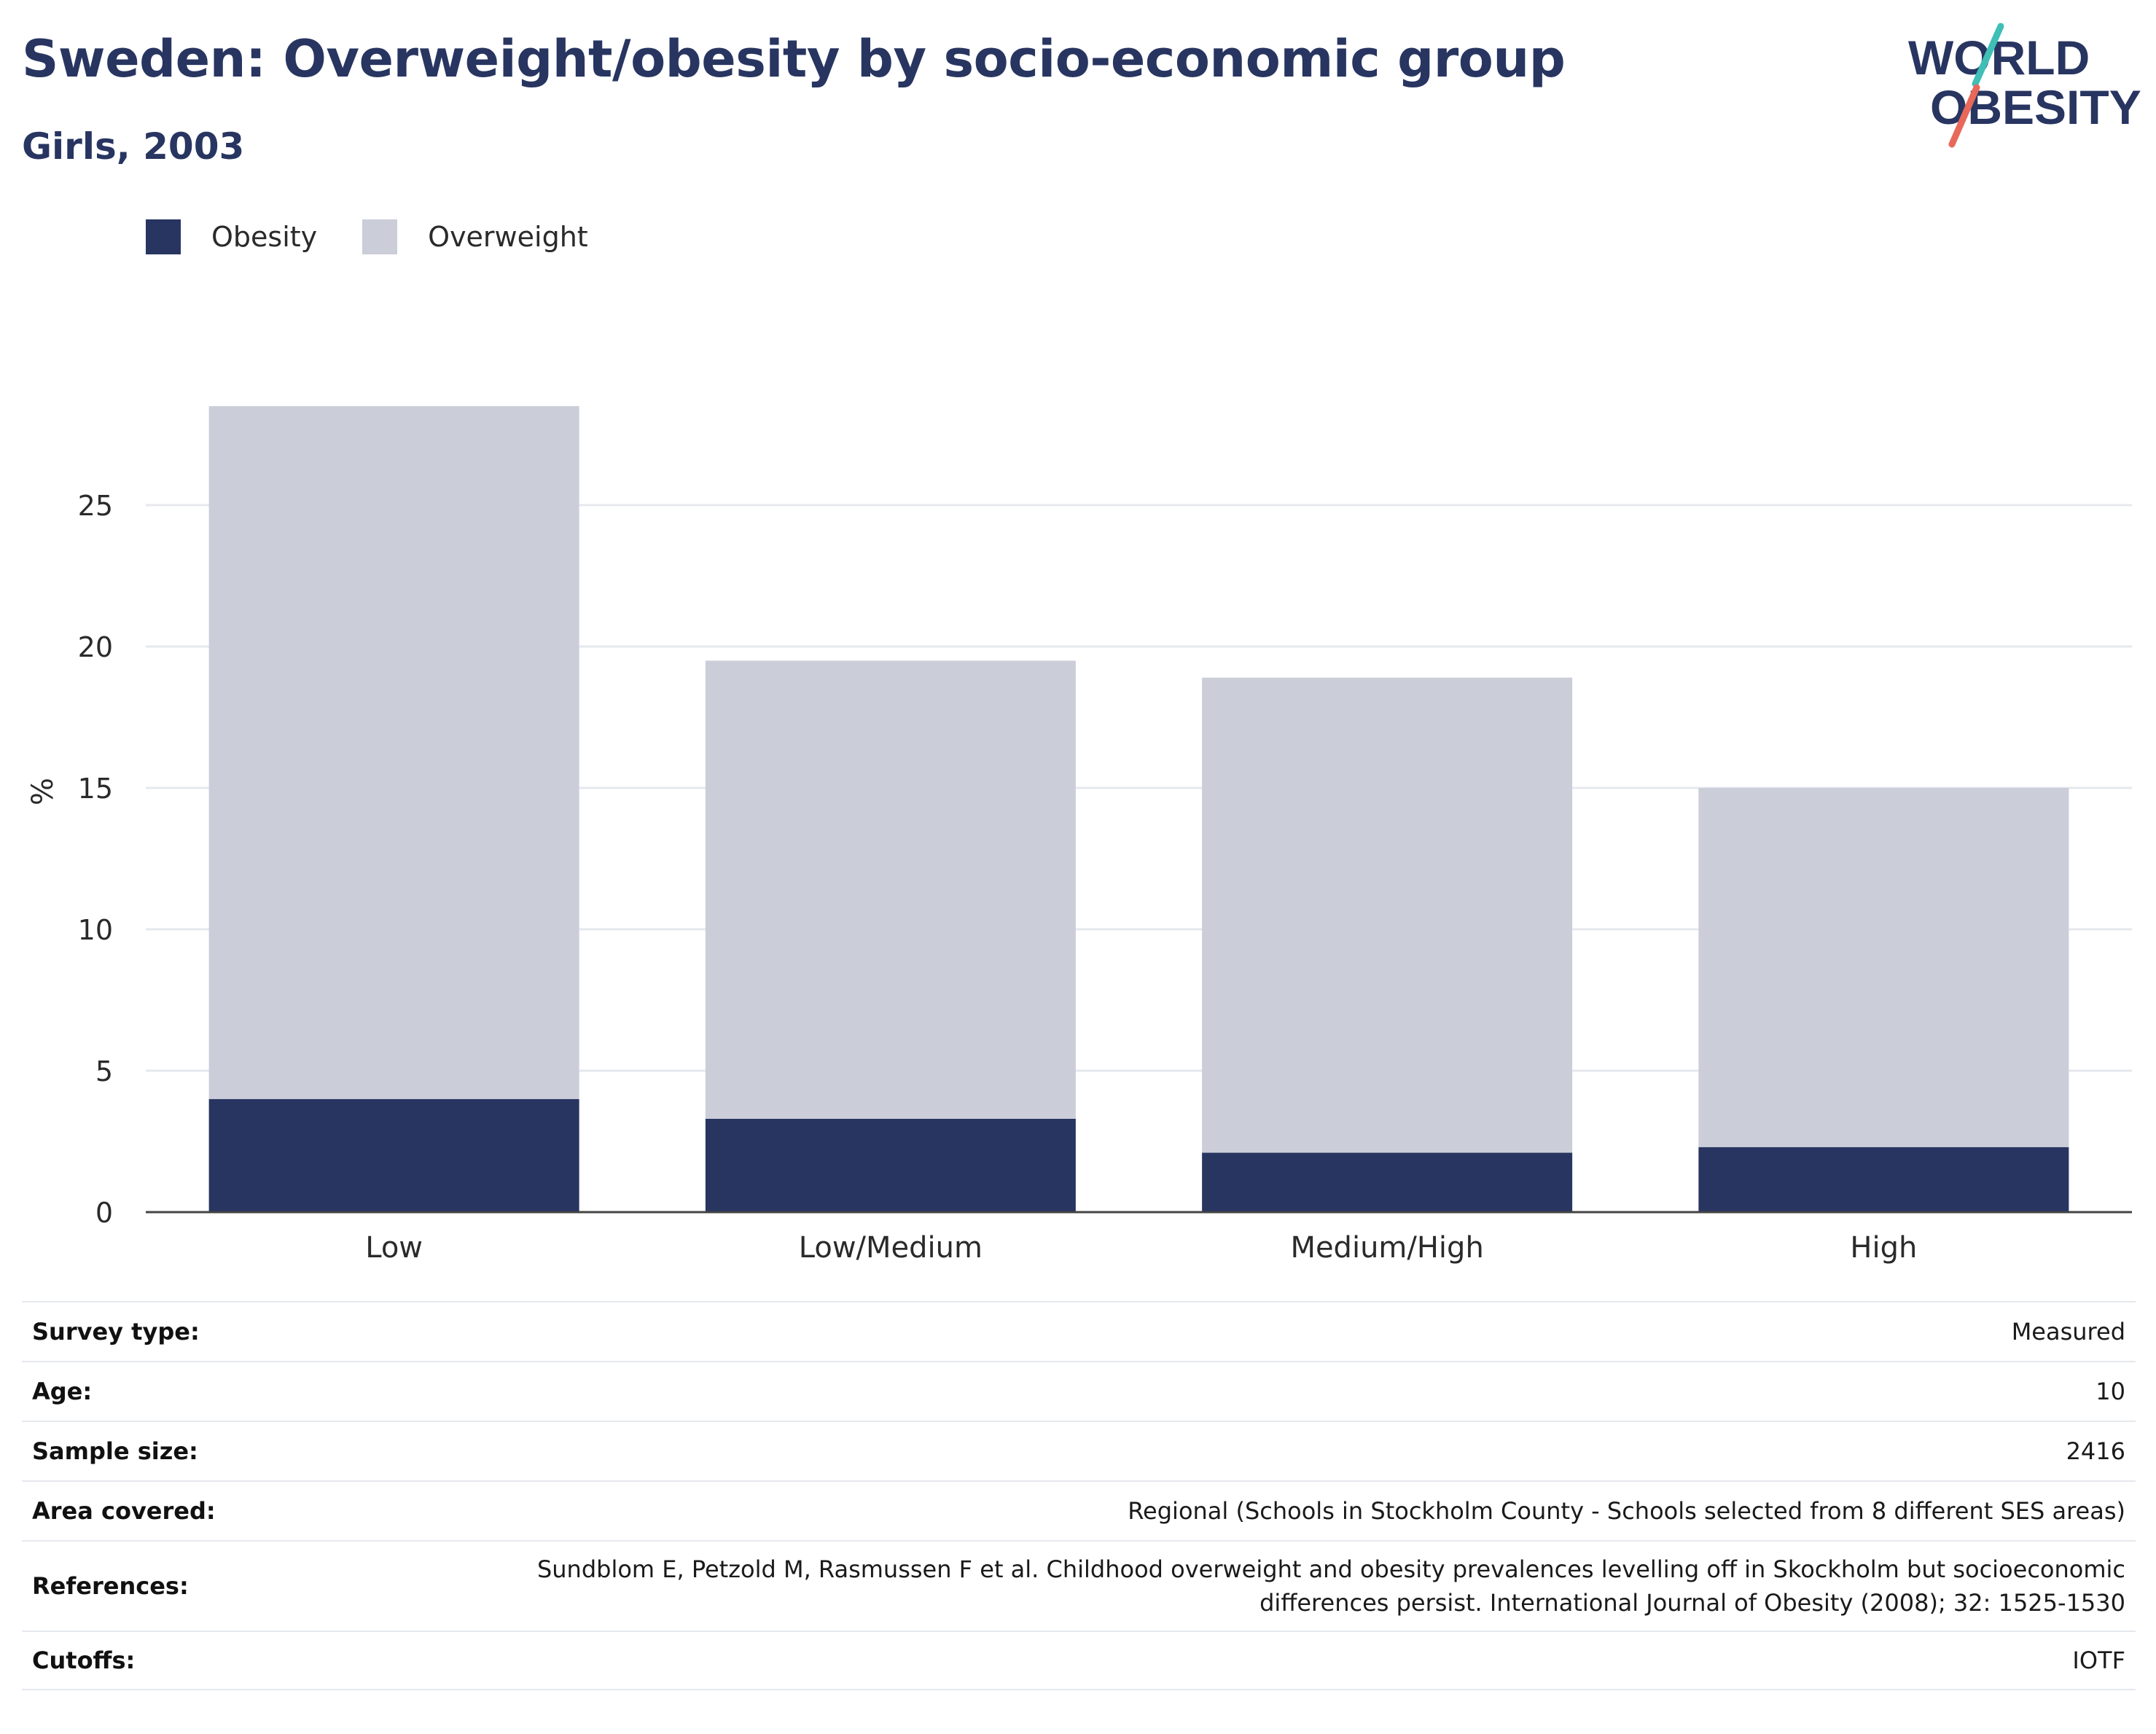 The height and width of the screenshot is (1734, 2156). I want to click on info-label: Survey type:, so click(116, 1332).